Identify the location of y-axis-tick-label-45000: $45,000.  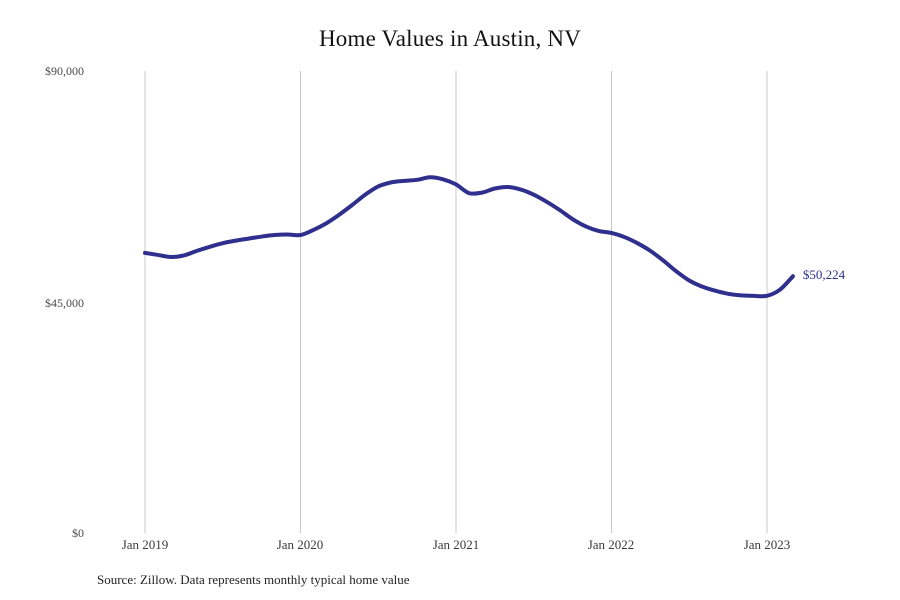
(64, 303).